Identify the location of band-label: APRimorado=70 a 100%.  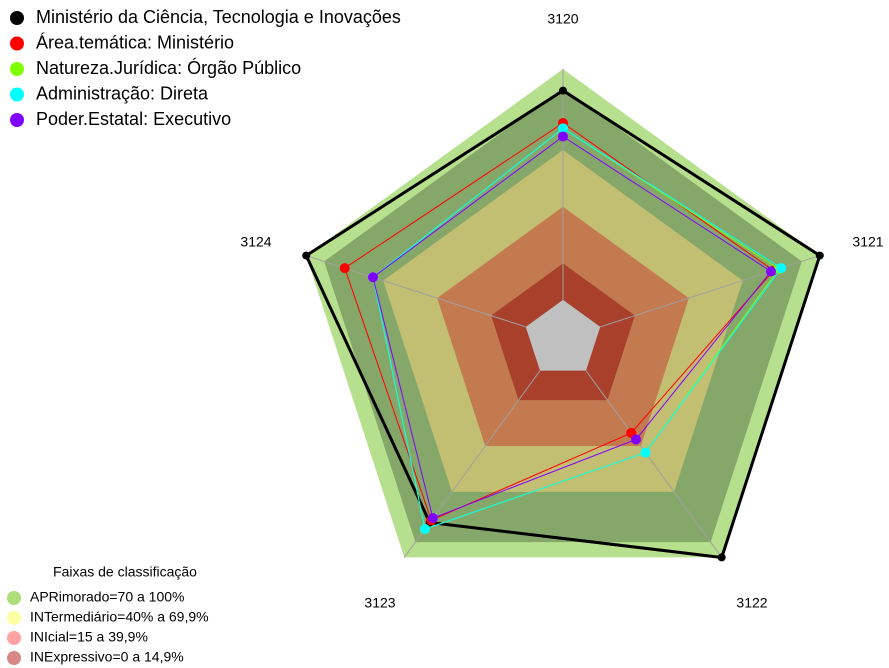
(107, 597).